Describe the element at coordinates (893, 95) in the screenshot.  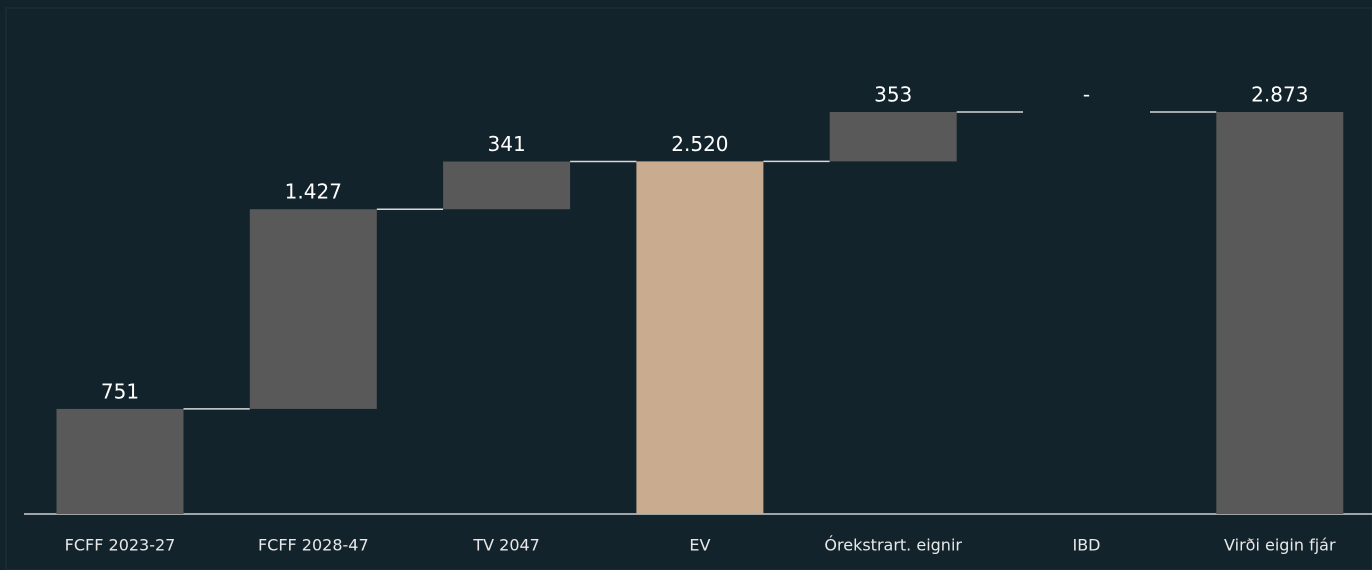
I see `value-label: 353` at that location.